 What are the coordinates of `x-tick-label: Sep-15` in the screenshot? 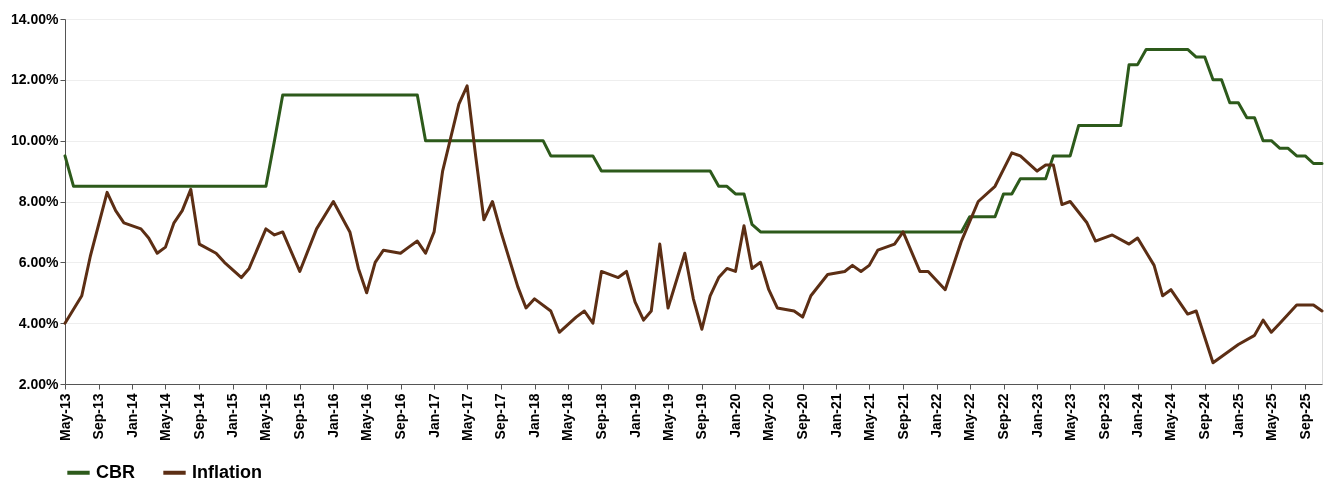 It's located at (299, 416).